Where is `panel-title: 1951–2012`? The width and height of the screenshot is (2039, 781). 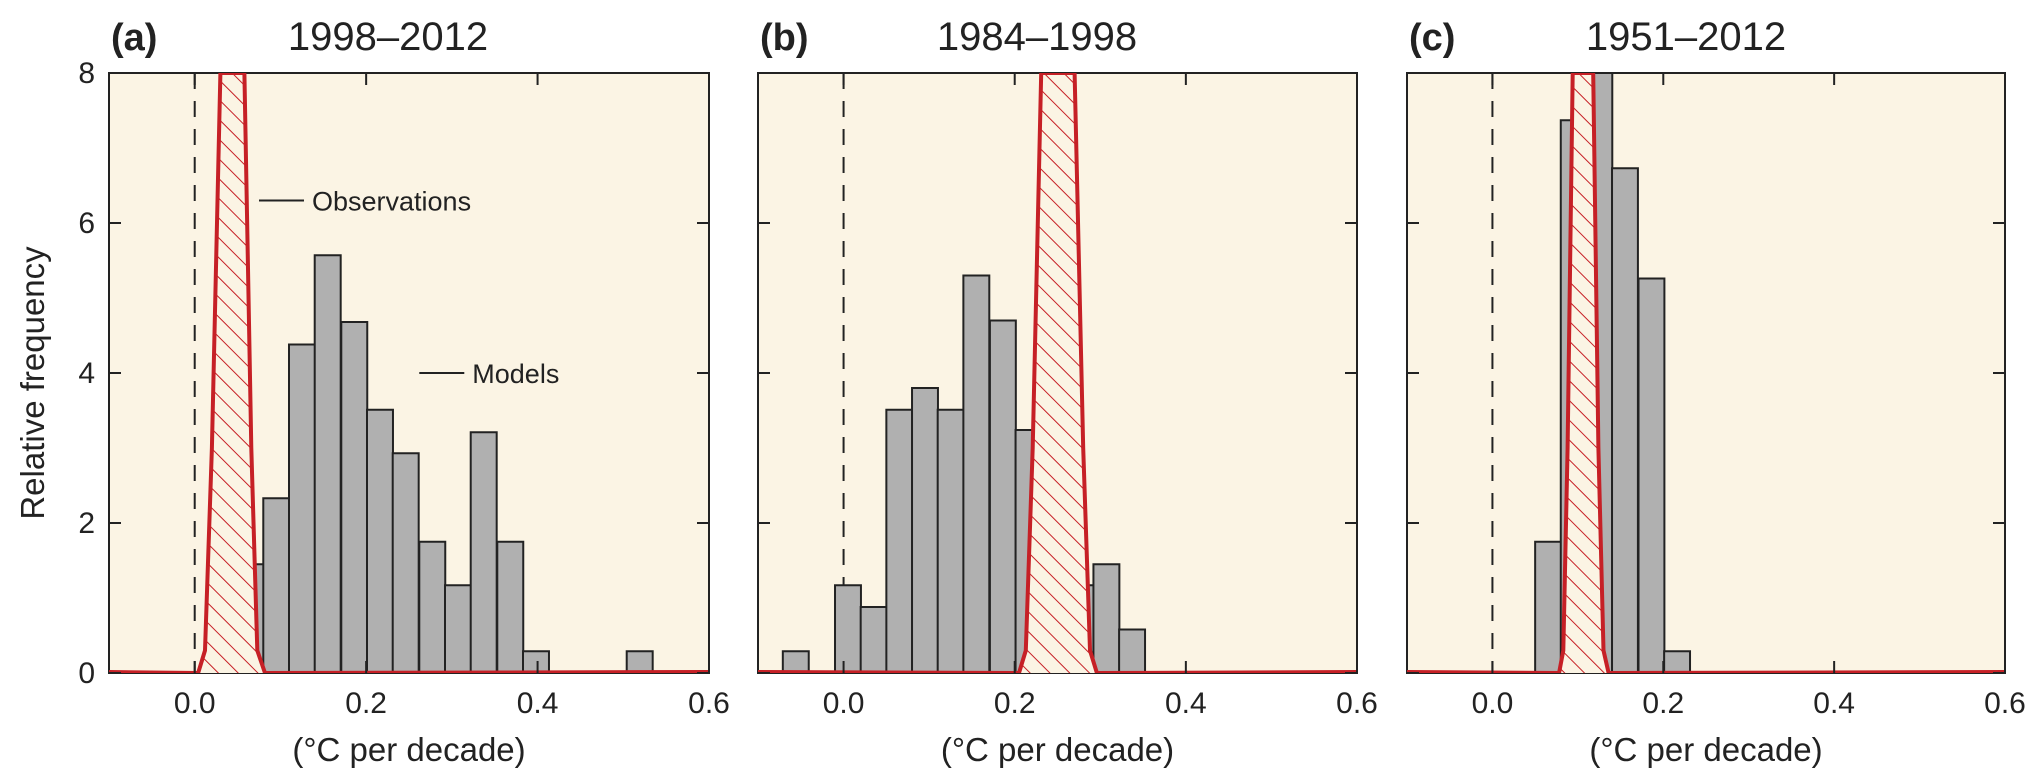
panel-title: 1951–2012 is located at coordinates (1686, 37).